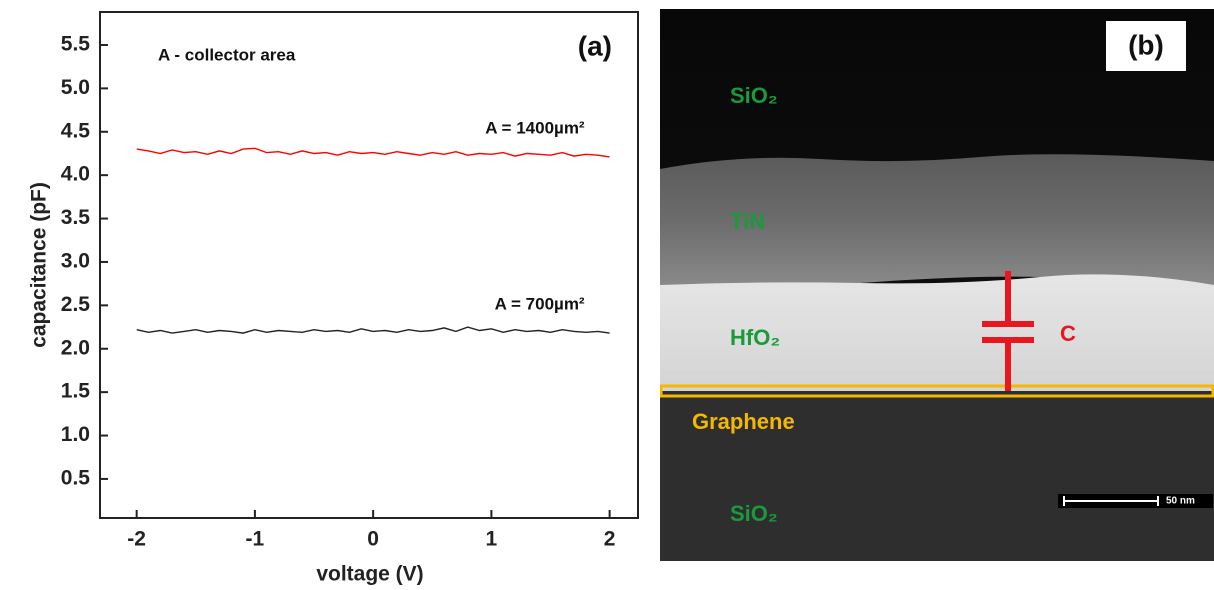  Describe the element at coordinates (937, 391) in the screenshot. I see `graphene-outline` at that location.